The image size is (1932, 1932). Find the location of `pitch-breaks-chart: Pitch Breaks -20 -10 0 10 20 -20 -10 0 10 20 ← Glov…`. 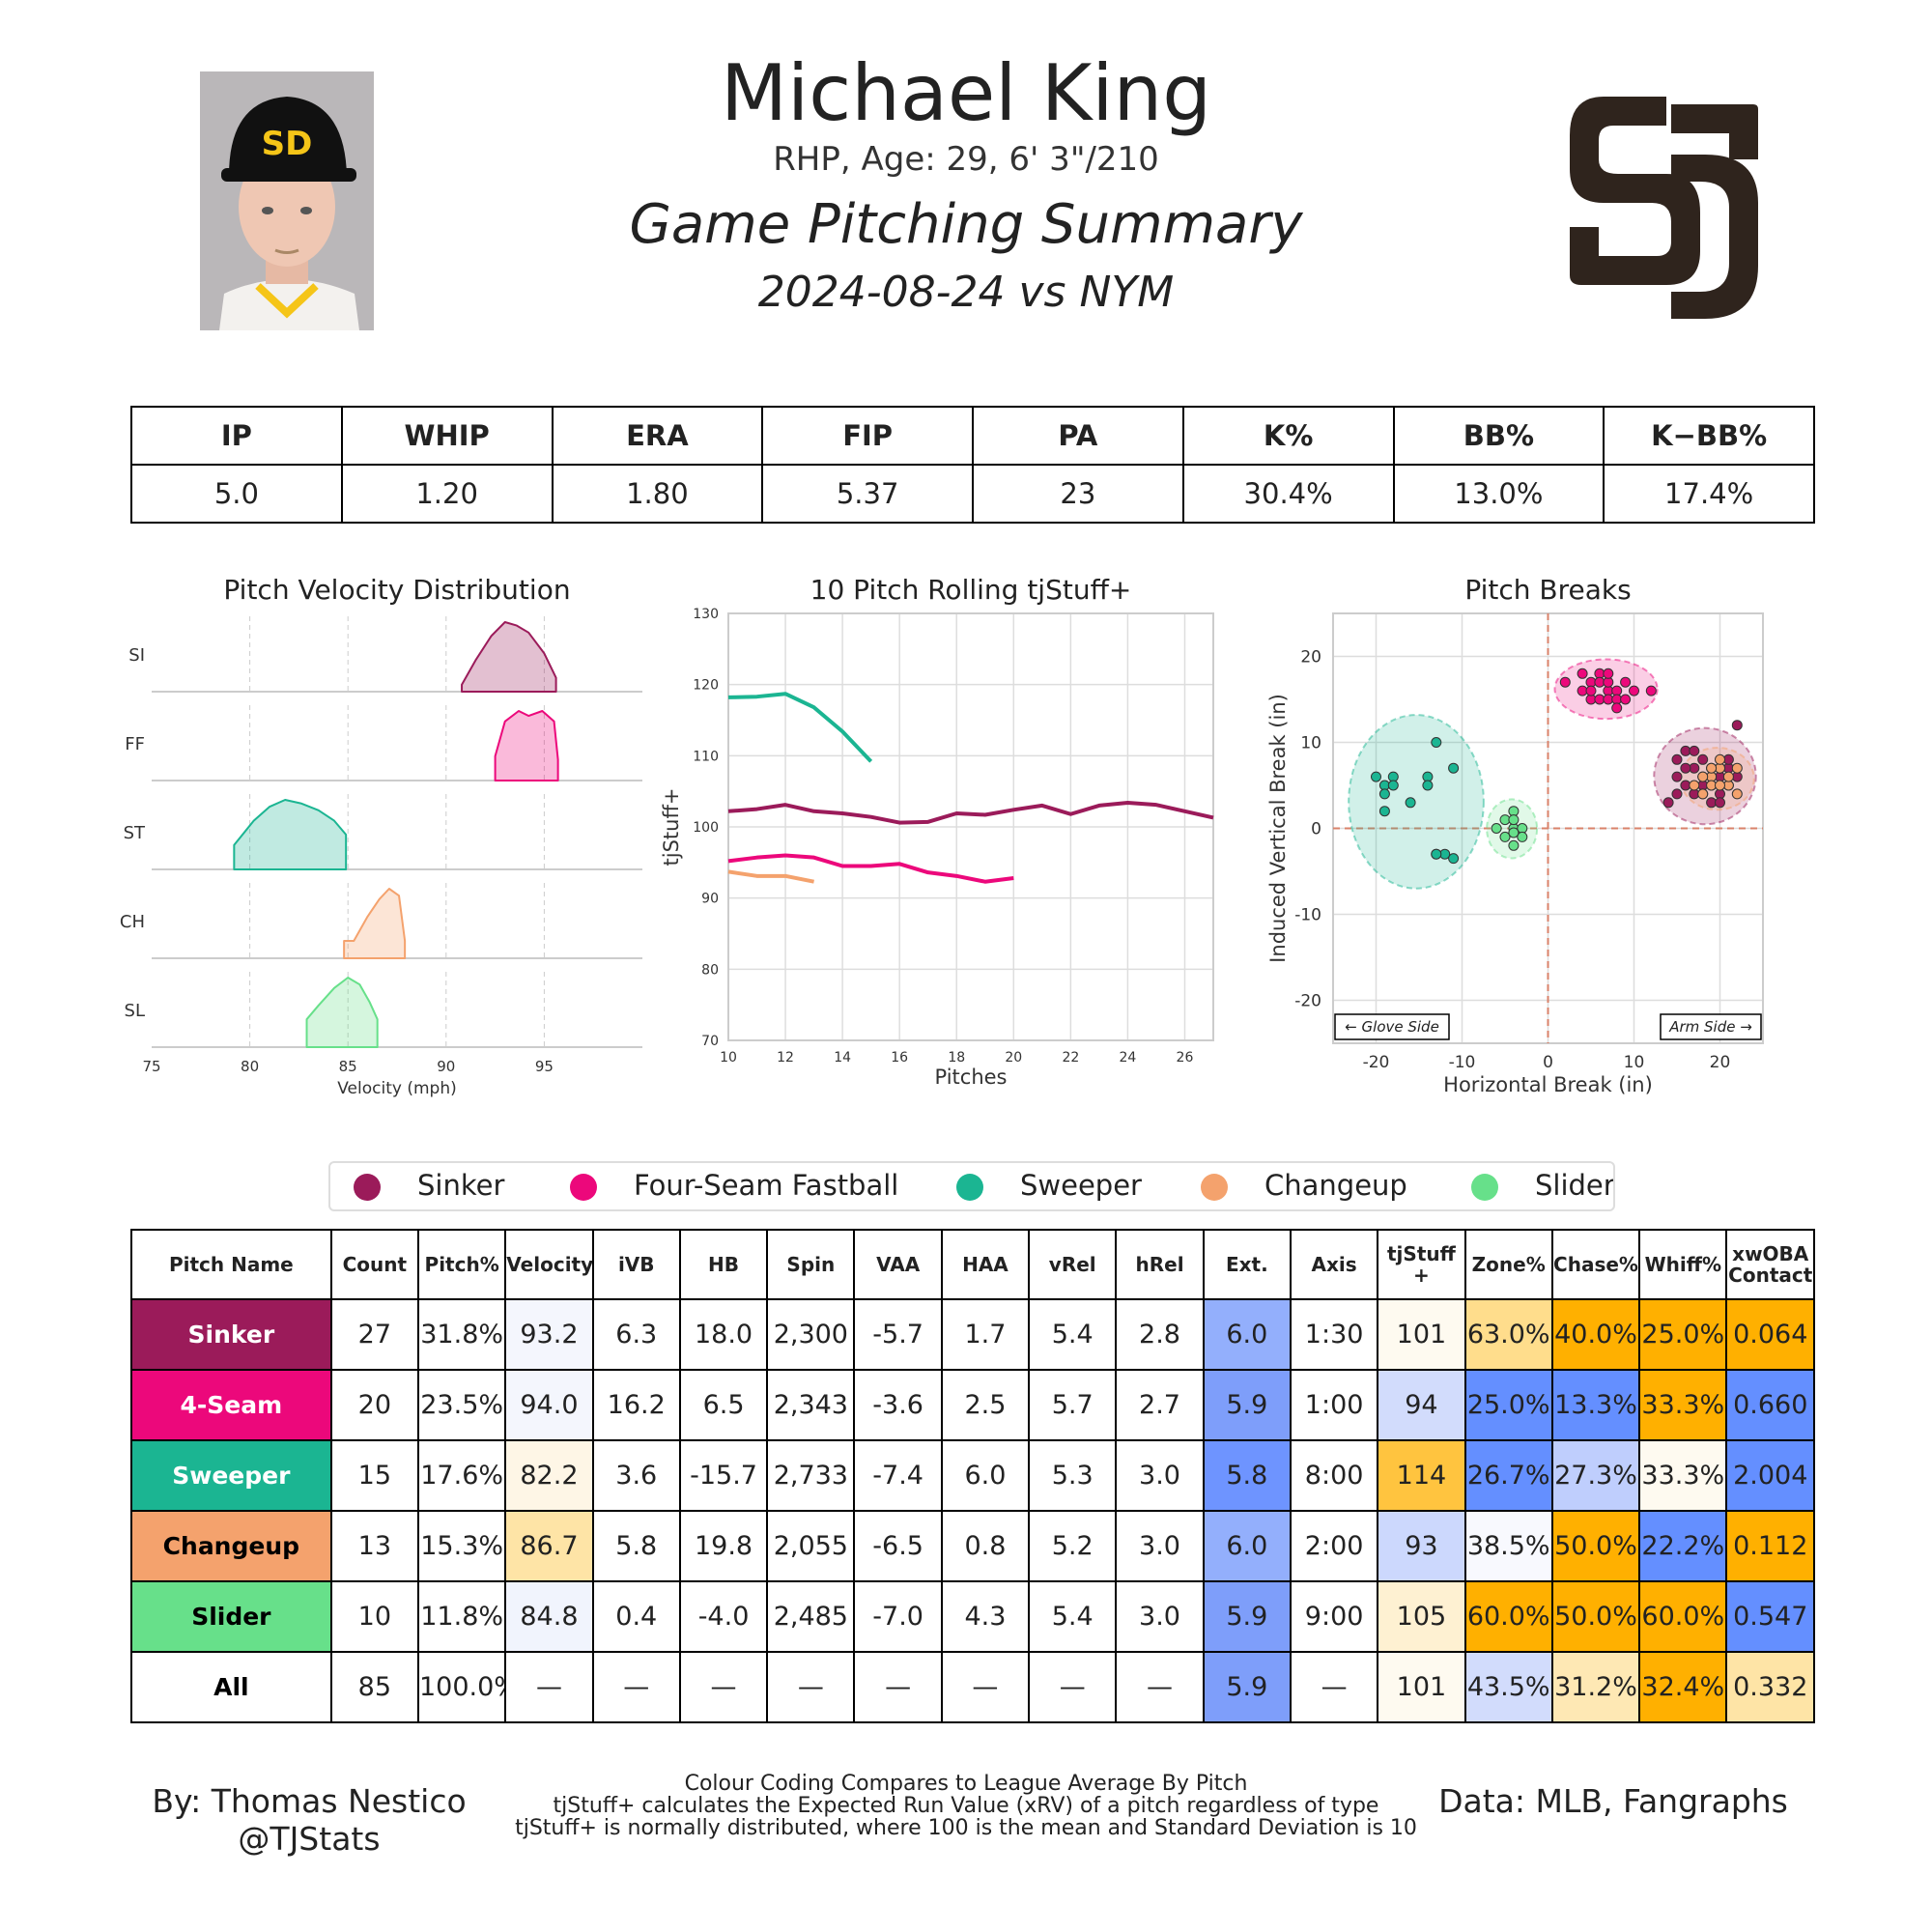

pitch-breaks-chart: Pitch Breaks -20 -10 0 10 20 -20 -10 0 10 20 ← Glov… is located at coordinates (1515, 835).